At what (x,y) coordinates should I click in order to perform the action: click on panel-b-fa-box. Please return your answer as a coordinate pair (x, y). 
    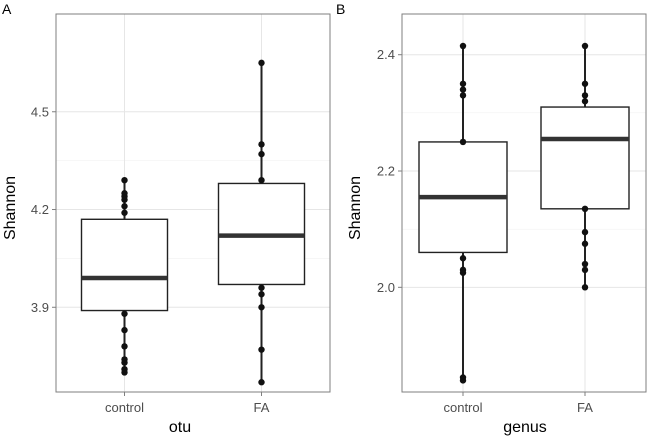
    Looking at the image, I should click on (585, 158).